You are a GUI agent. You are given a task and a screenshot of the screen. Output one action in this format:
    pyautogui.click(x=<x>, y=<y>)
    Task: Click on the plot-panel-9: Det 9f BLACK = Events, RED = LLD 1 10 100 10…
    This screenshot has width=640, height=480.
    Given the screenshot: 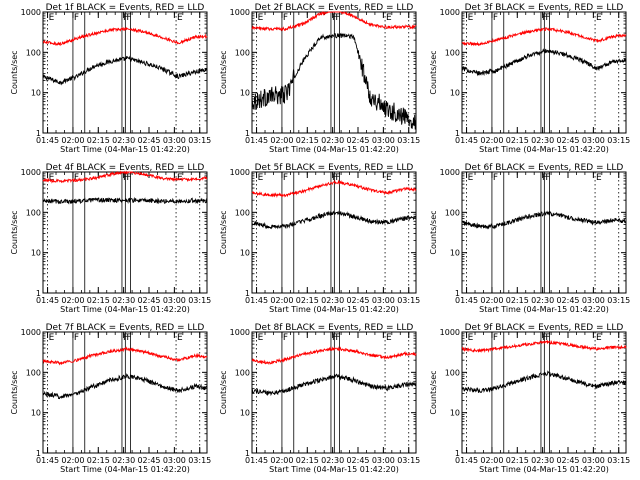 What is the action you would take?
    pyautogui.click(x=529, y=398)
    